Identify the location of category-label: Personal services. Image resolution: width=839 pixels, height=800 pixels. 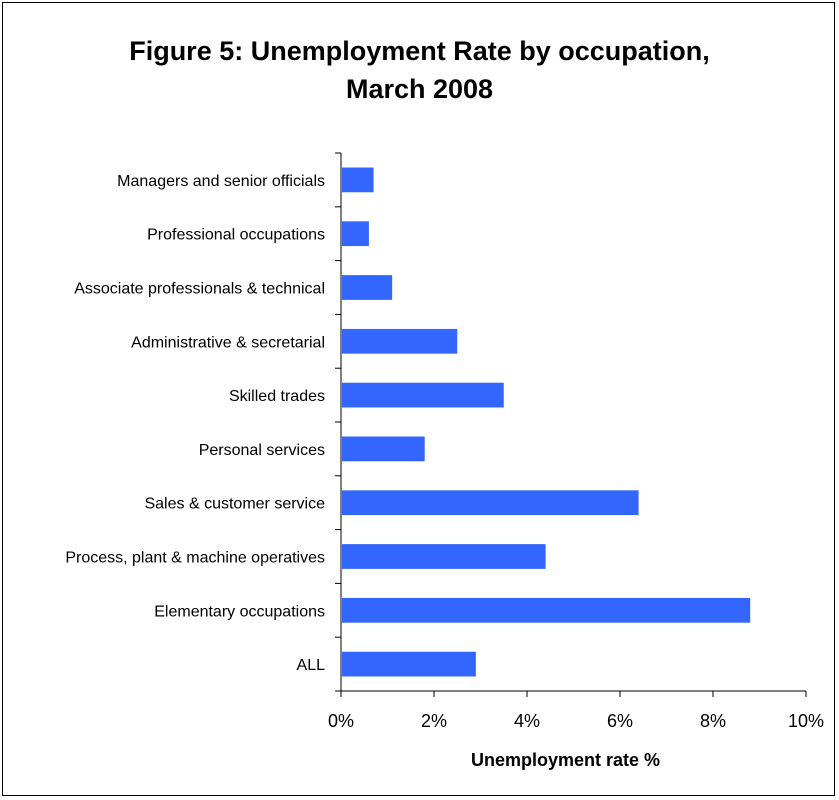
(262, 450).